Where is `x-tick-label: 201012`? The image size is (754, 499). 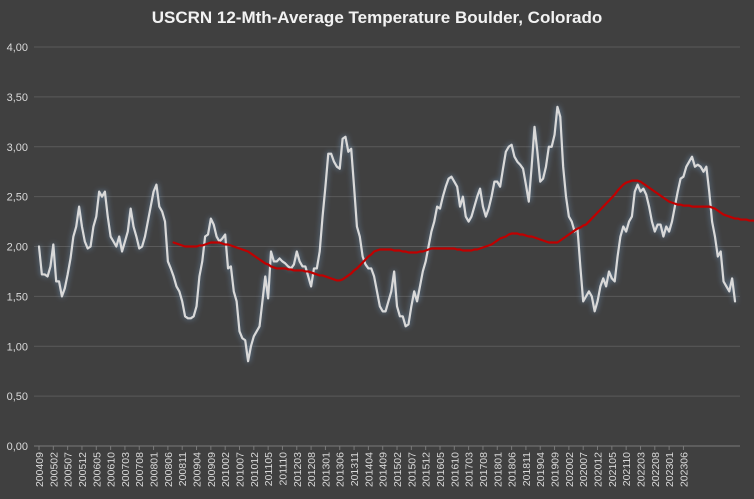
x-tick-label: 201012 is located at coordinates (255, 469).